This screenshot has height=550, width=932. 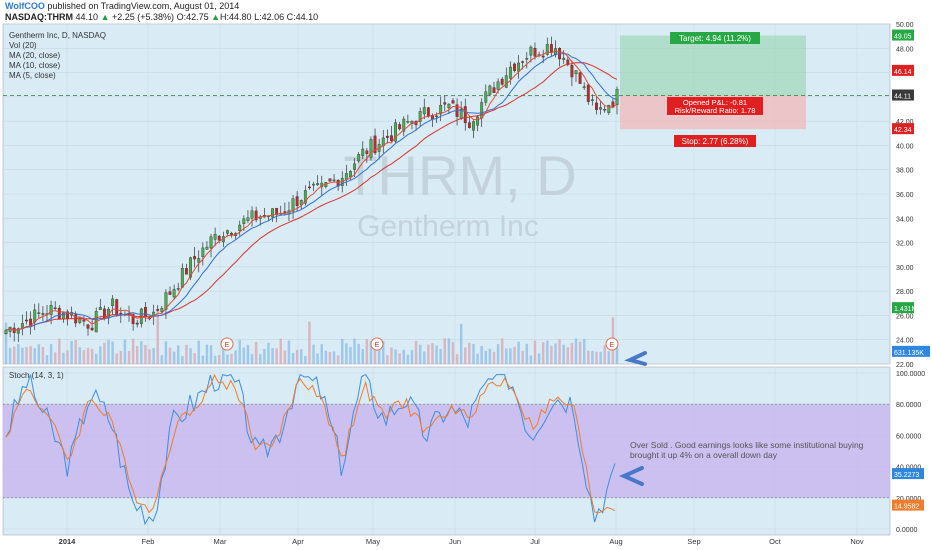 What do you see at coordinates (906, 475) in the screenshot?
I see `stoch-badge-text: 35.2273` at bounding box center [906, 475].